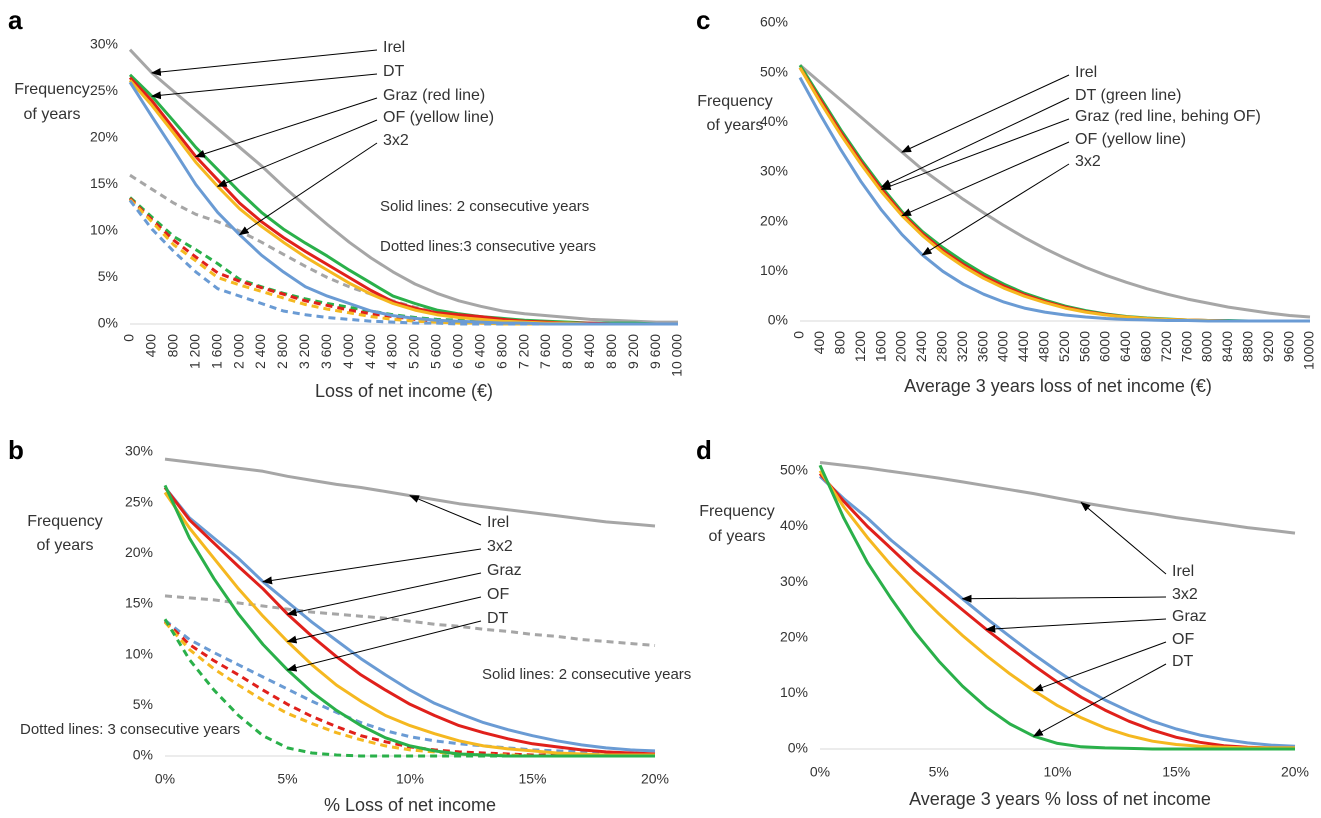 Image resolution: width=1321 pixels, height=818 pixels. Describe the element at coordinates (1268, 346) in the screenshot. I see `x-tick-label: 9200` at that location.